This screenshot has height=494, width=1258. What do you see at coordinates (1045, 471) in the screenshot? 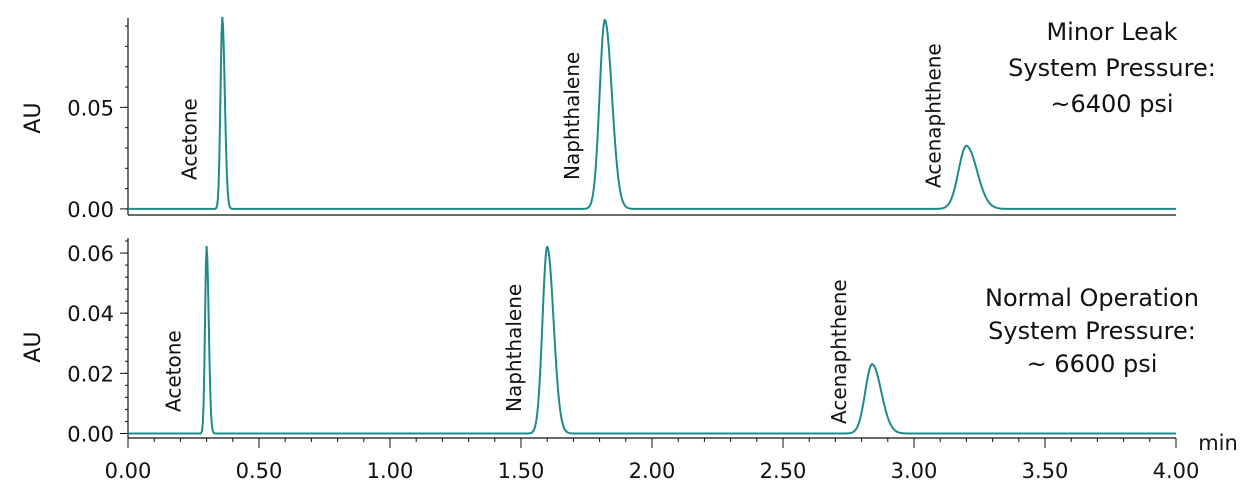
I see `x-tick-label: 3.50` at bounding box center [1045, 471].